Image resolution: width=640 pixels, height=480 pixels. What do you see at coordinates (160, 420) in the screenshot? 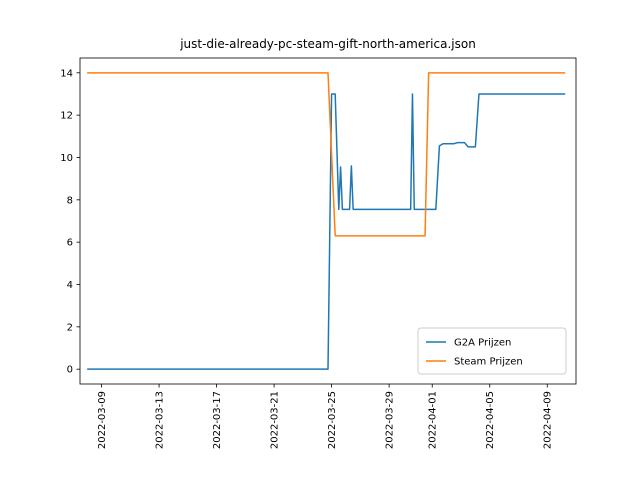
I see `x-tick-label: 2022-03-13` at bounding box center [160, 420].